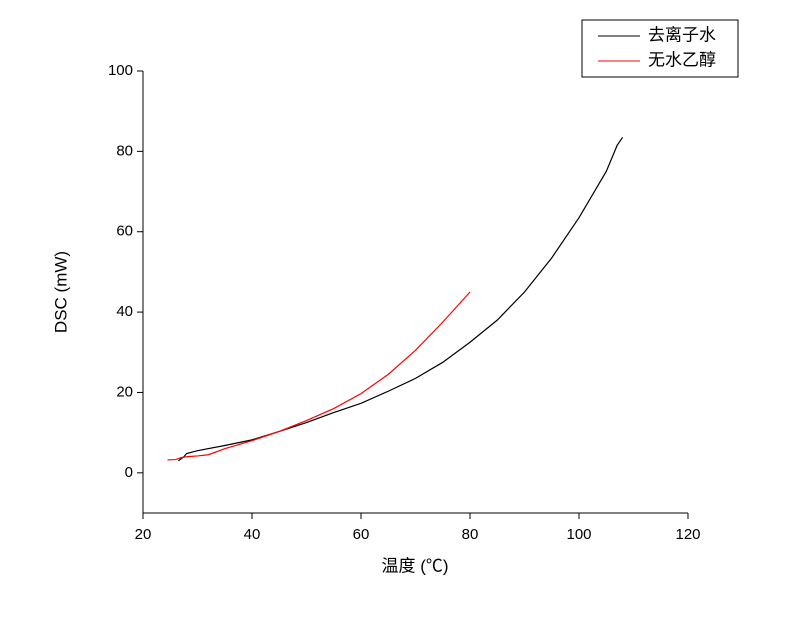  I want to click on y-tick-label: 80, so click(124, 150).